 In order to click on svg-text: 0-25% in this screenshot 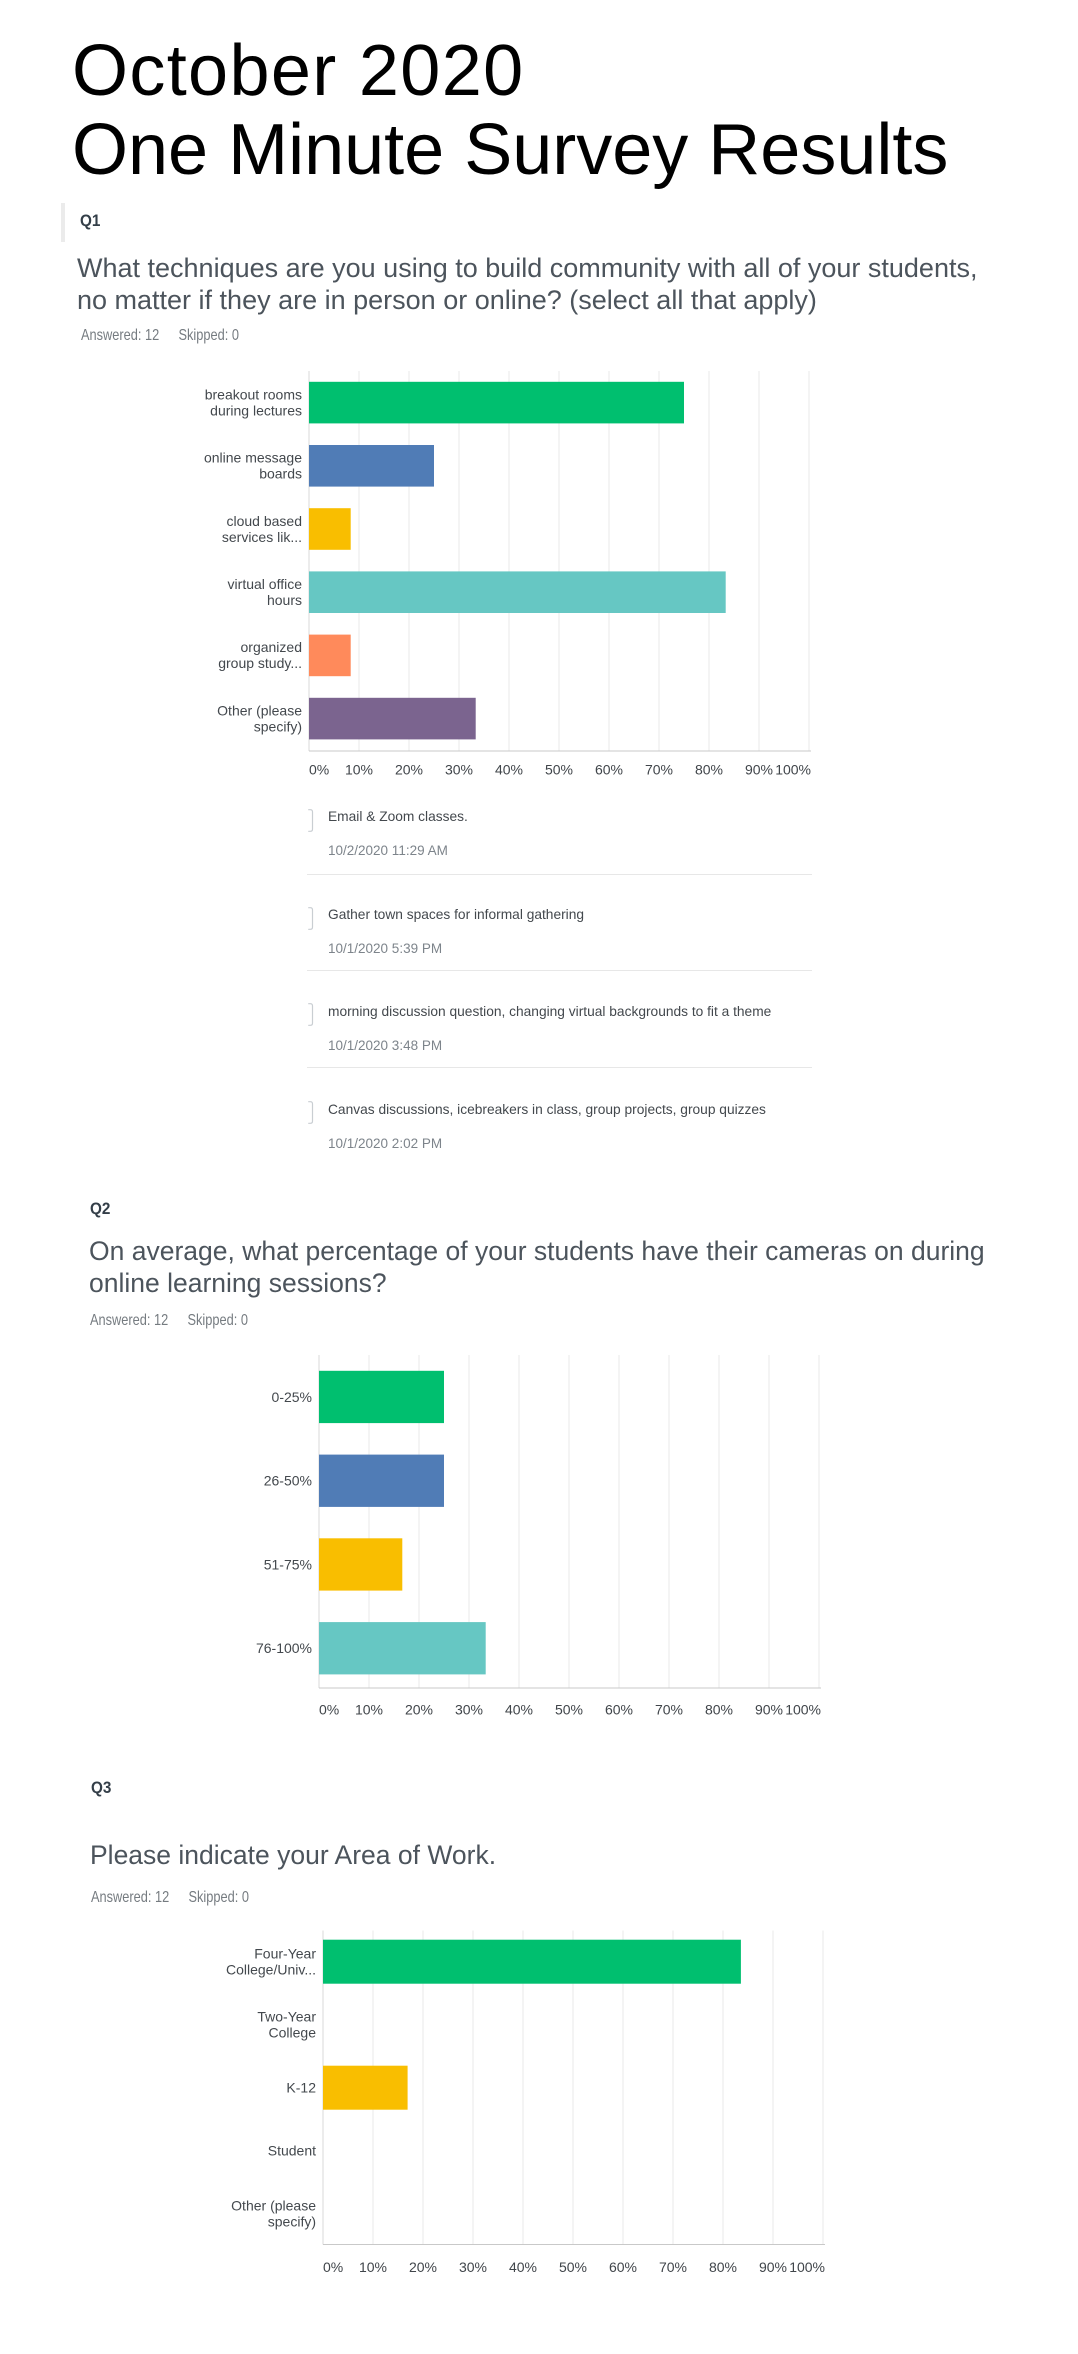, I will do `click(292, 1397)`.